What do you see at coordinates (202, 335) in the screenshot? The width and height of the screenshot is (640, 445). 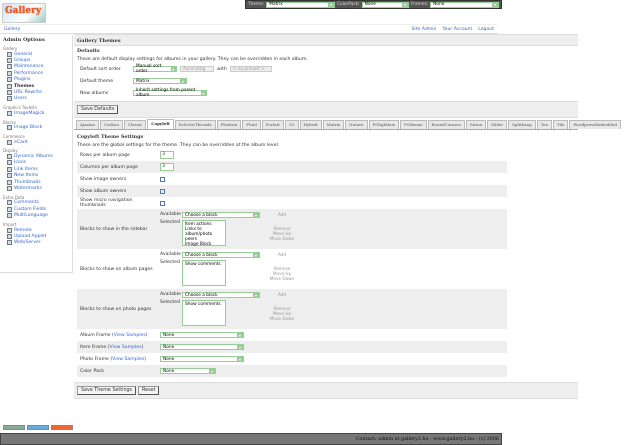 I see `album-frame-select: None ▾` at bounding box center [202, 335].